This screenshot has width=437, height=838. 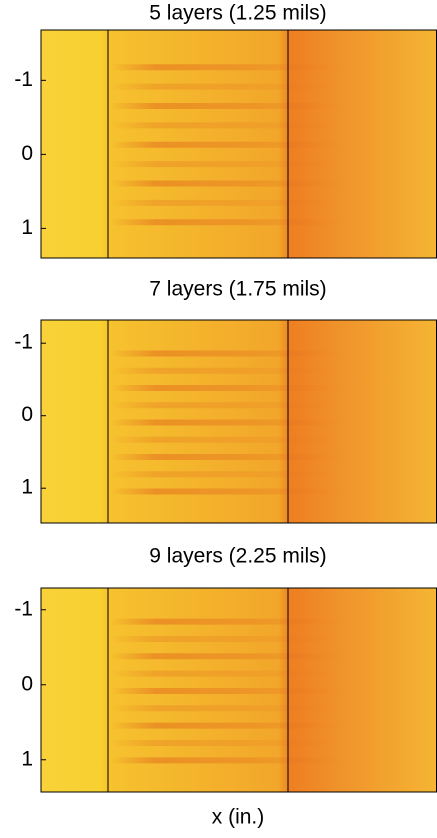 I want to click on x-axis-label: x (in.), so click(x=238, y=817).